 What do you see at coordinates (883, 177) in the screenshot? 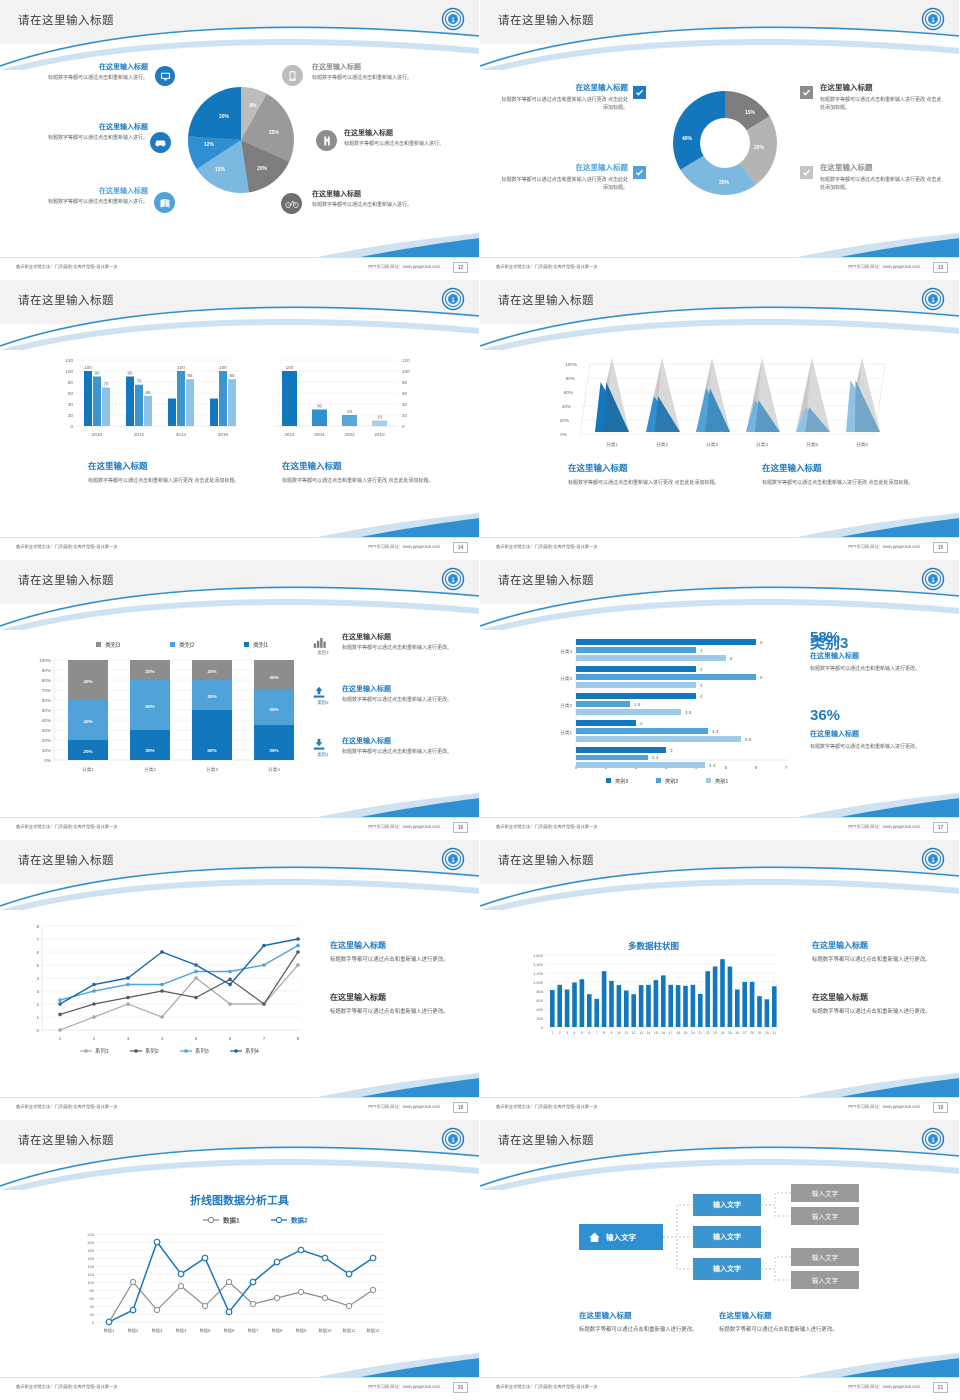
I see `checkbox-block-4: 在这里输入标题 标题数字等都可以通过点击和重新输入进行更改 点击此处添加标题。` at bounding box center [883, 177].